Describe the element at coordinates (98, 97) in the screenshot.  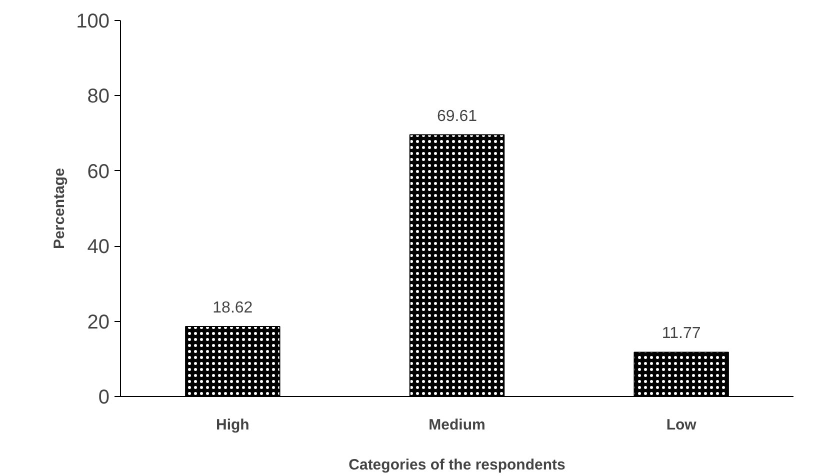
I see `y-tick-label: 80` at that location.